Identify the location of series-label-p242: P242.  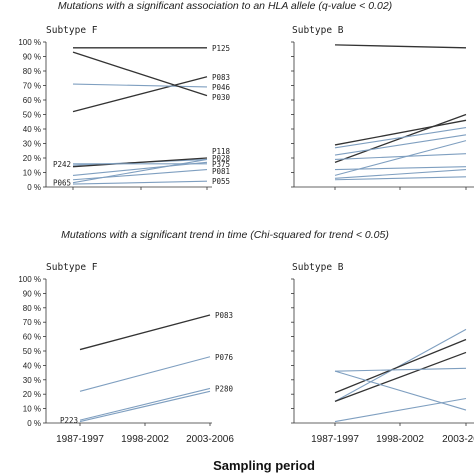
(62, 164).